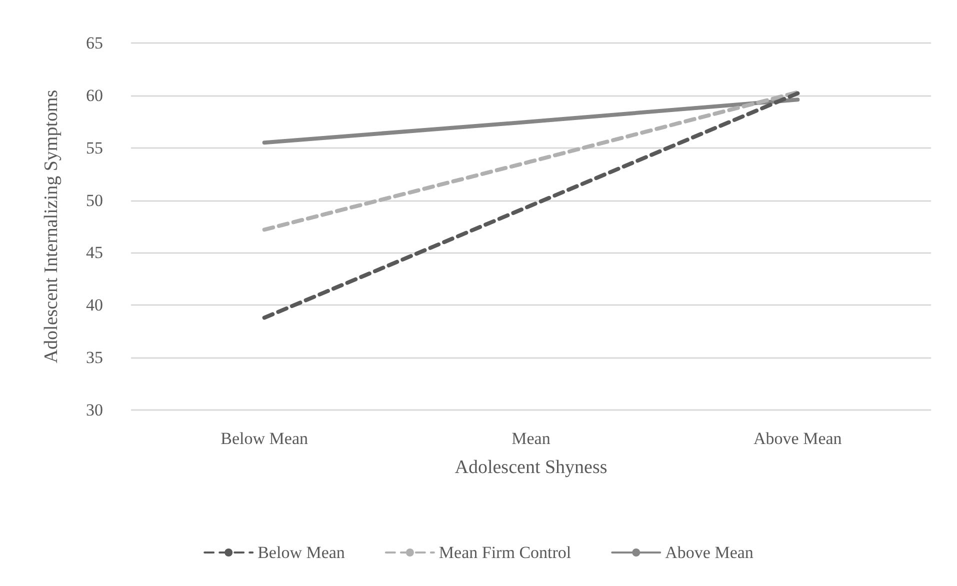 The height and width of the screenshot is (586, 957). What do you see at coordinates (302, 552) in the screenshot?
I see `legend-label: Below Mean` at bounding box center [302, 552].